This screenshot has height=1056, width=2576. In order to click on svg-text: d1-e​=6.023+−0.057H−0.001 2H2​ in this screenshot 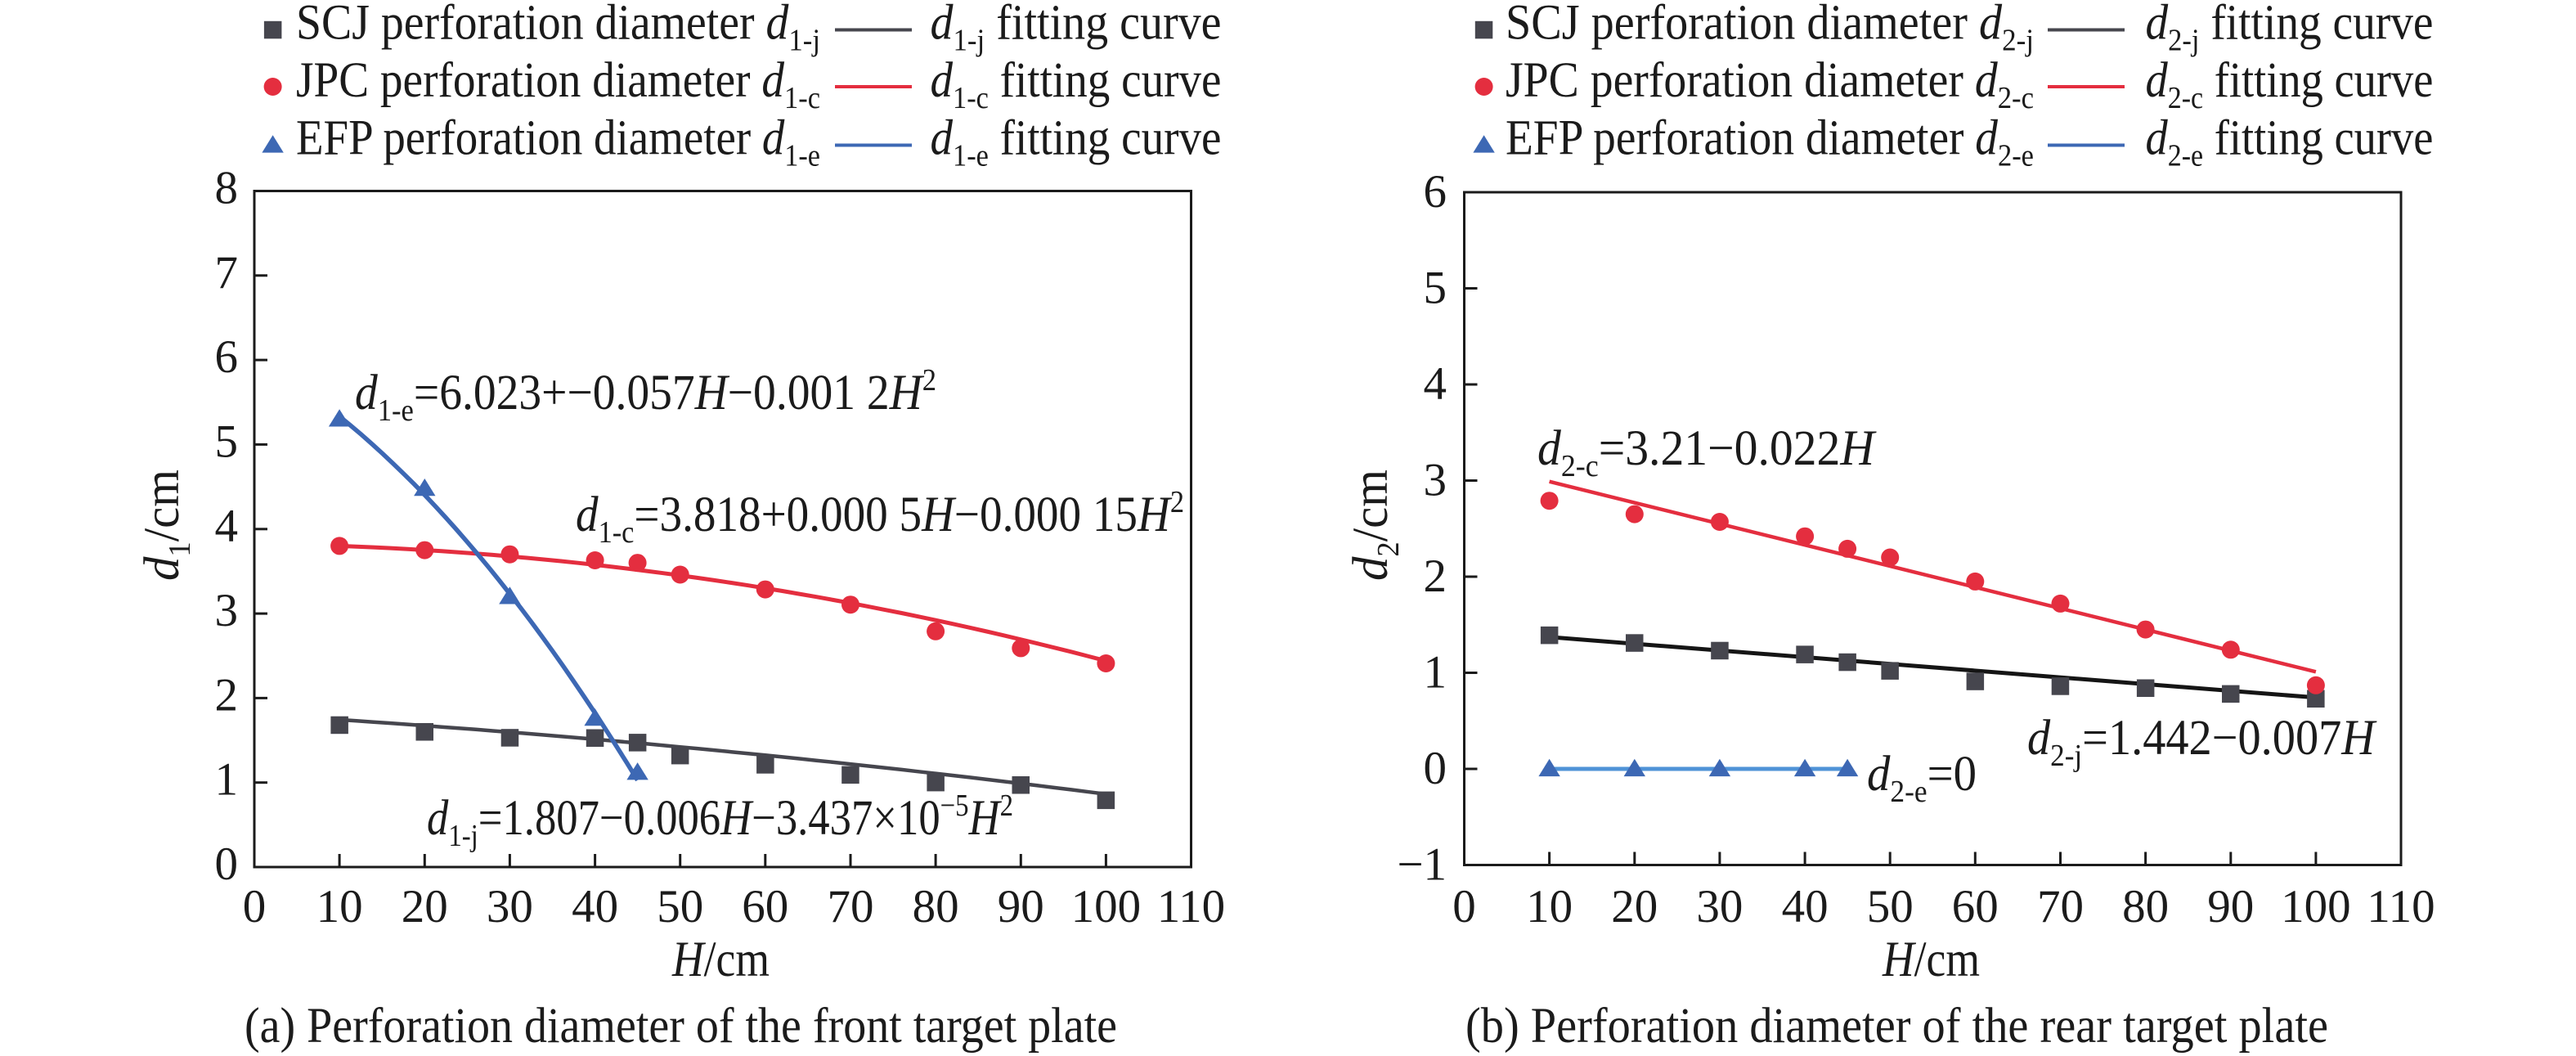, I will do `click(645, 396)`.